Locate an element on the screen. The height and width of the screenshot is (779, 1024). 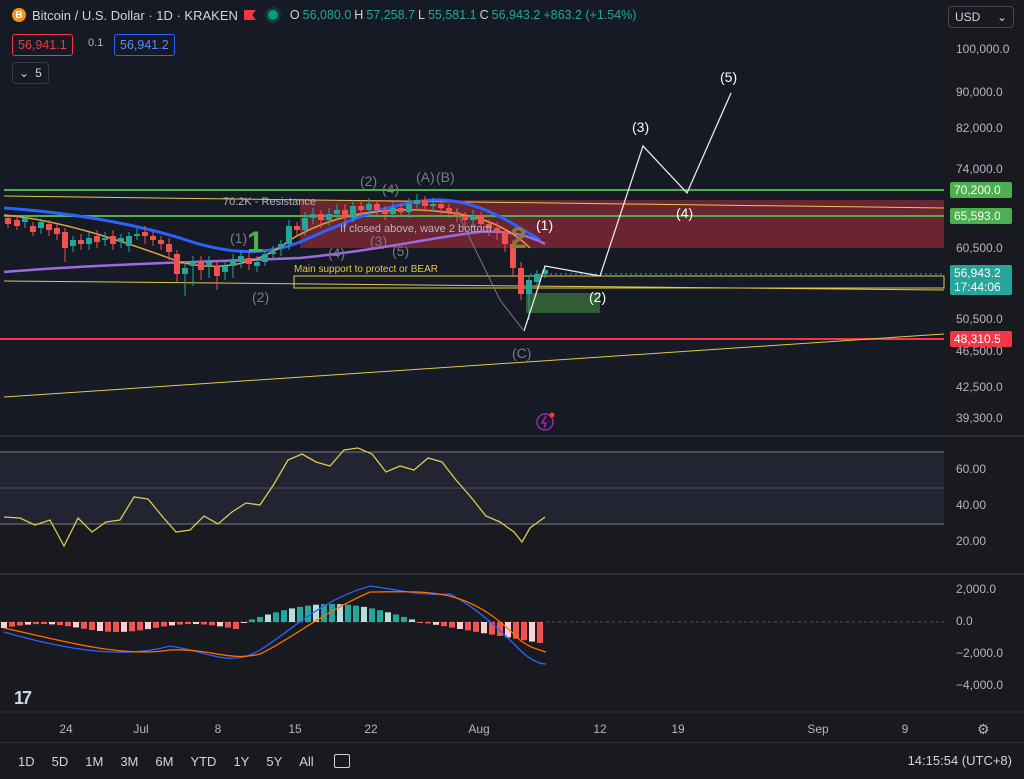
market-status-icon is located at coordinates (272, 15).